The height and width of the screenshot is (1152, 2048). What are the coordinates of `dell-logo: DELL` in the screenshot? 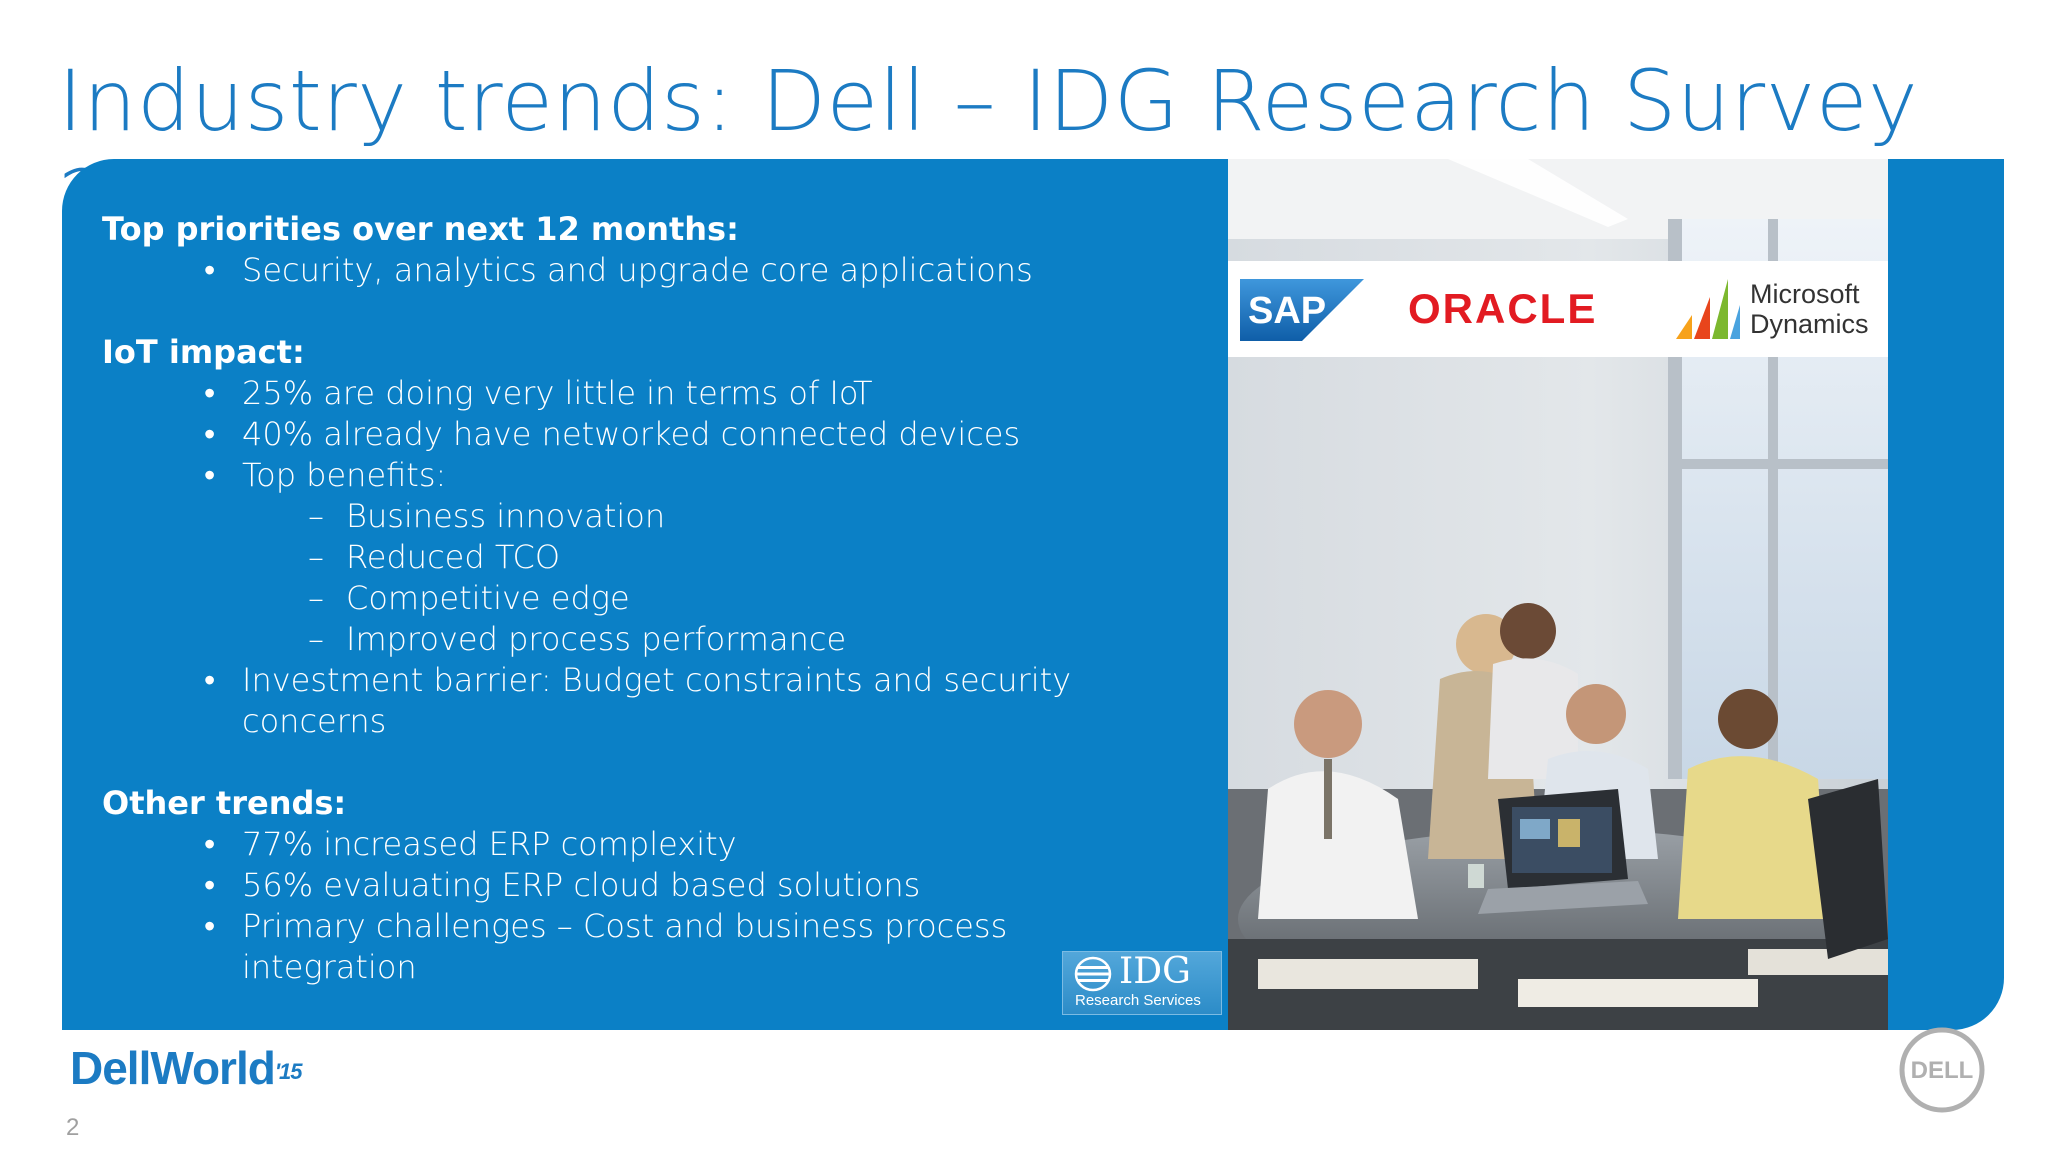 It's located at (1942, 1070).